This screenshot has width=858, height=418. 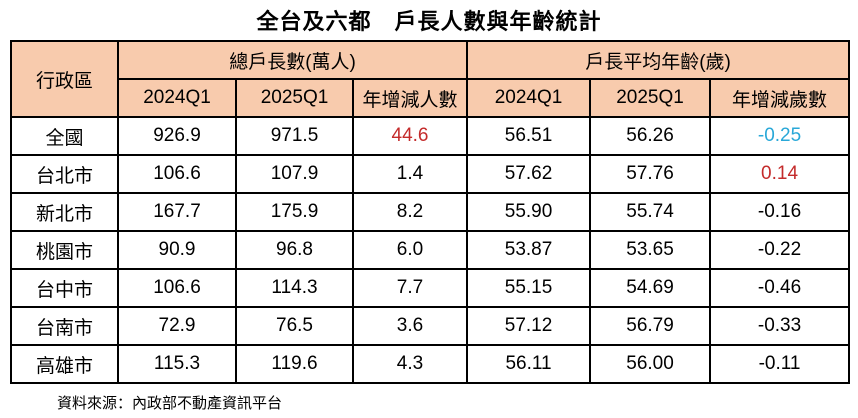 I want to click on count-2025q1-cell: 96.8, so click(x=294, y=250).